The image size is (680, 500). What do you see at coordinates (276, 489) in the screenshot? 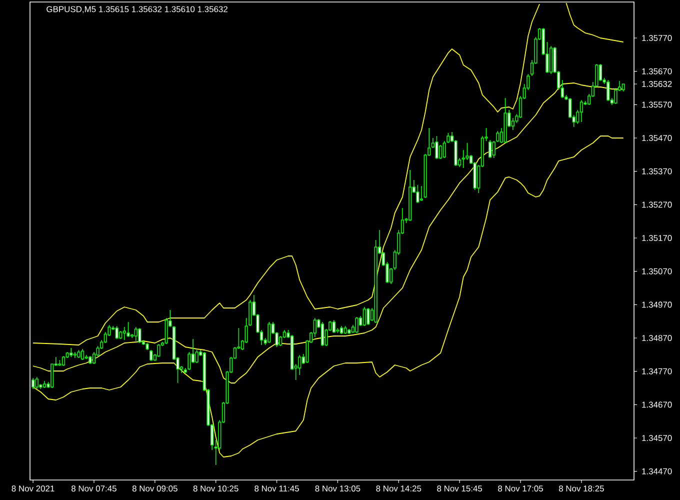
I see `x-tick-label: 8 Nov 11:45` at bounding box center [276, 489].